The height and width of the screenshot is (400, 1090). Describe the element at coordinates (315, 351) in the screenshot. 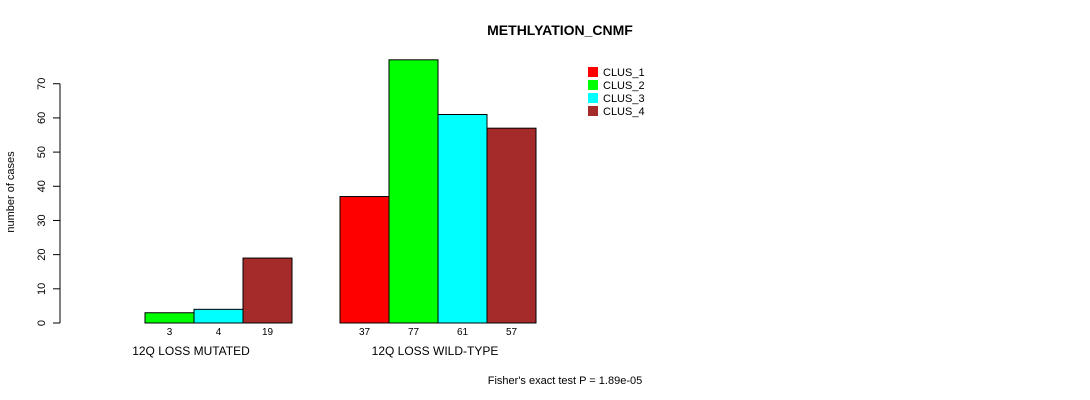

I see `category-labels: 12Q LOSS MUTATED 12Q LOSS WILD-TYPE` at that location.